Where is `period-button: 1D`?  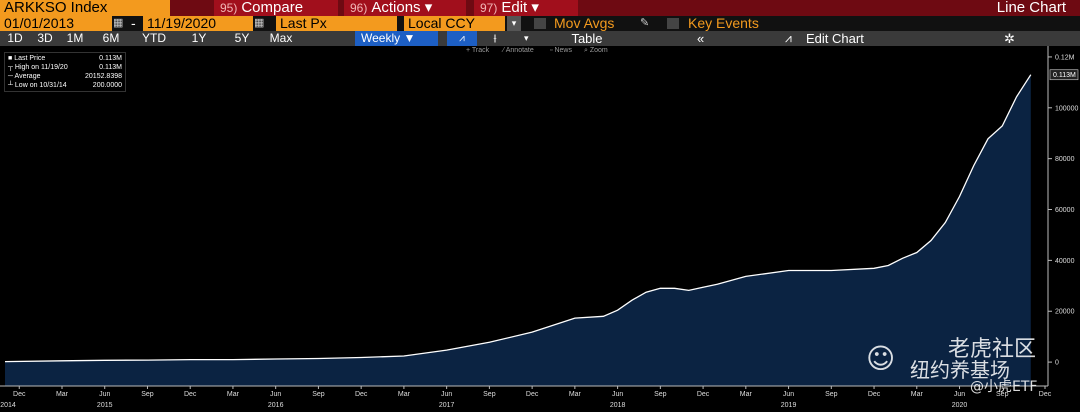 period-button: 1D is located at coordinates (15, 38).